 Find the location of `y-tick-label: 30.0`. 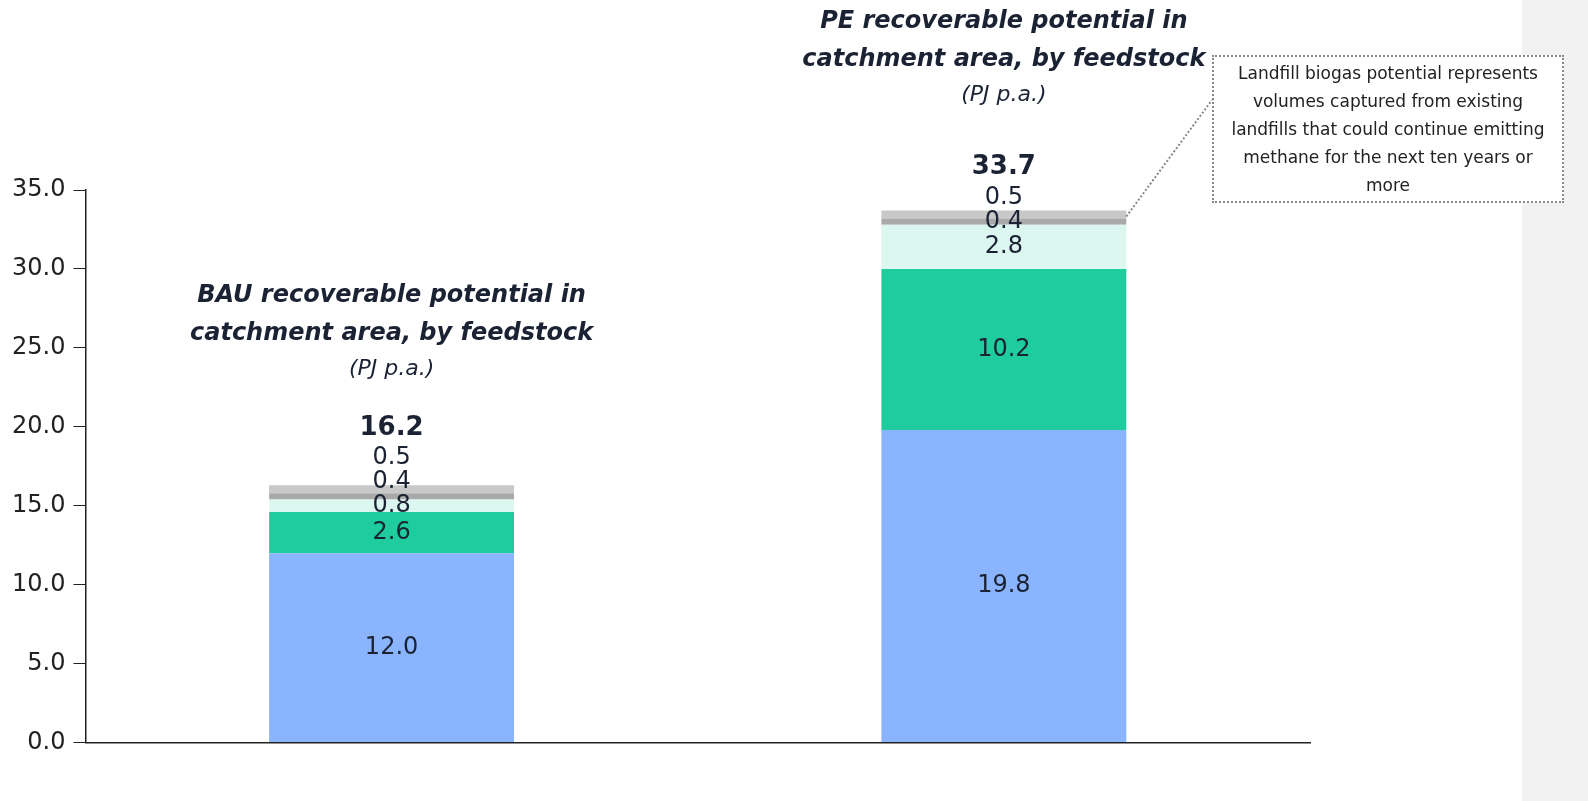

y-tick-label: 30.0 is located at coordinates (39, 267).